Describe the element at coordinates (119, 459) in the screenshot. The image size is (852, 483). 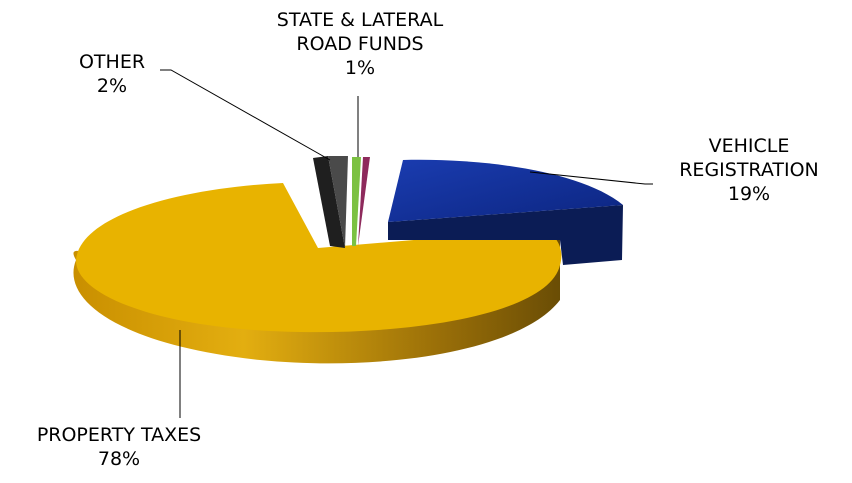
I see `label-property-taxes-value: 78%` at that location.